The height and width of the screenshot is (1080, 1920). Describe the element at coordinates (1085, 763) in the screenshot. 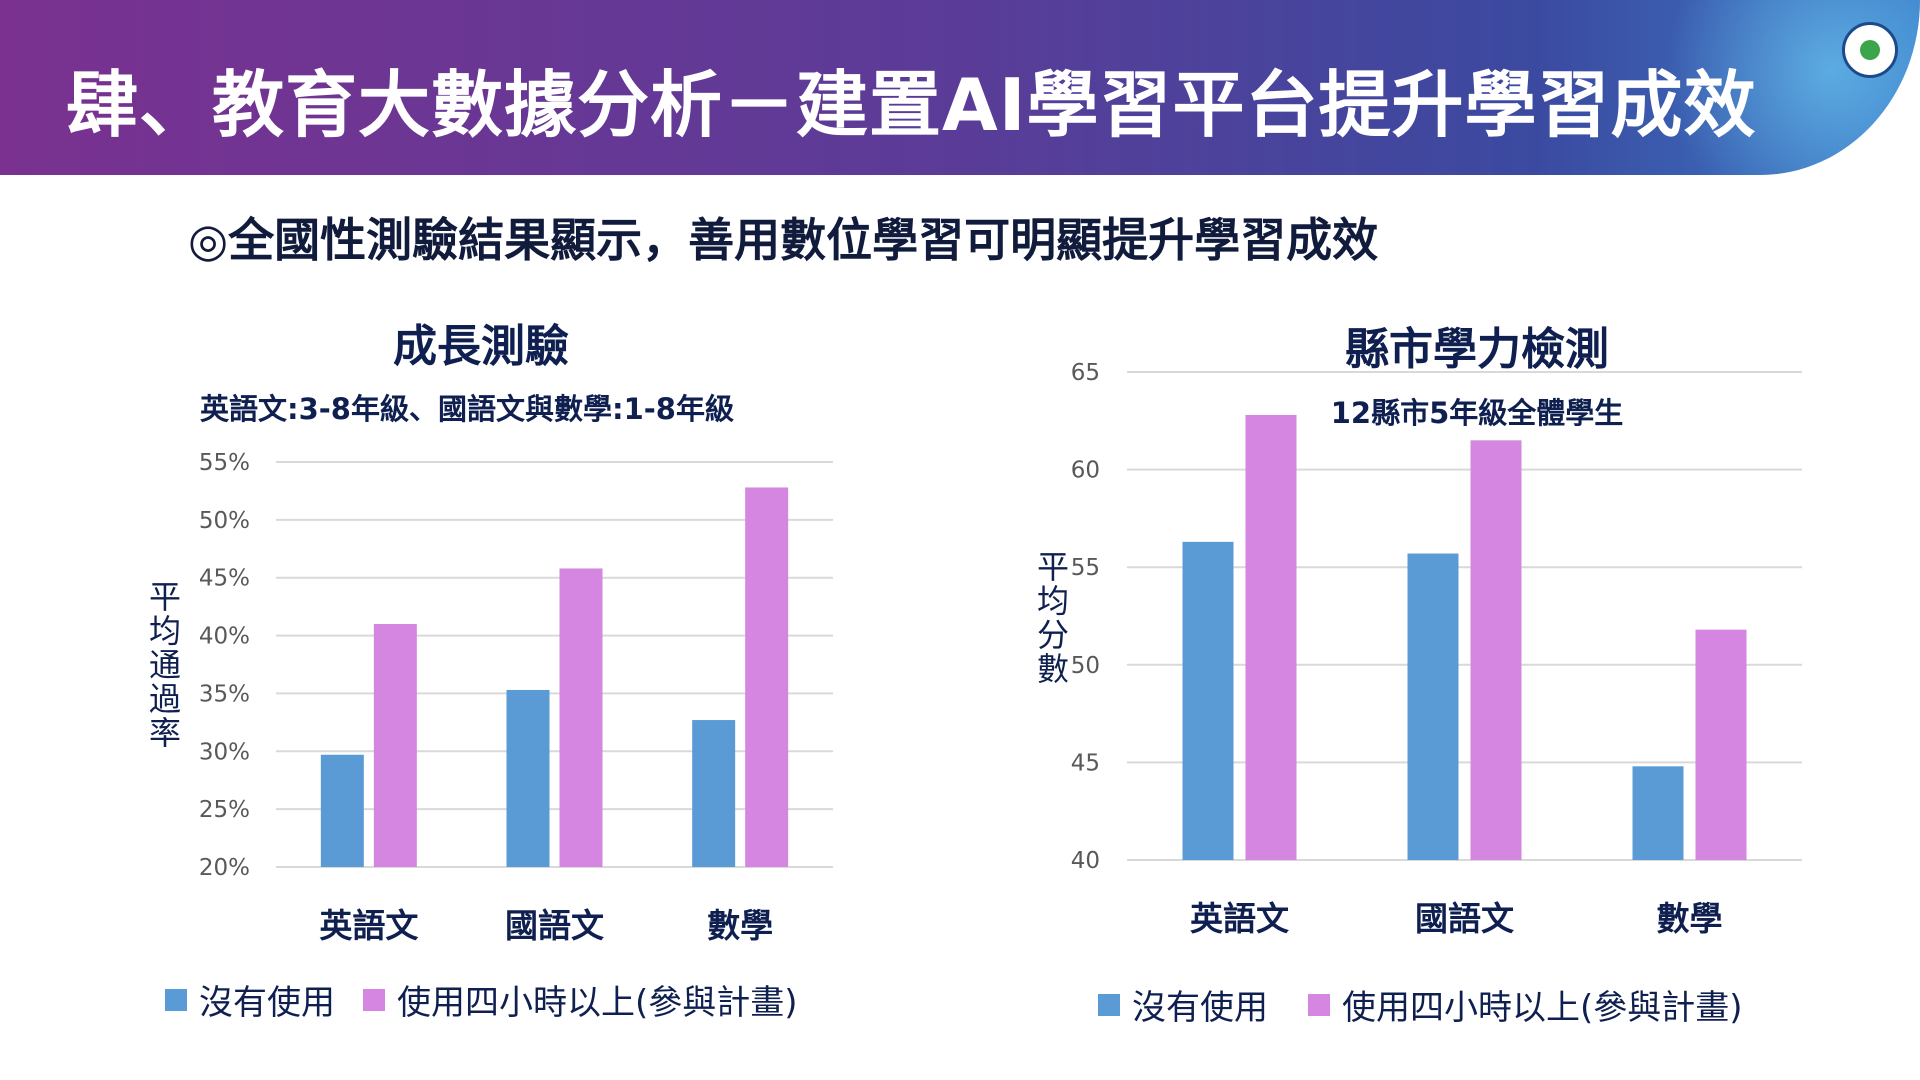

I see `y-tick-label: 45` at that location.